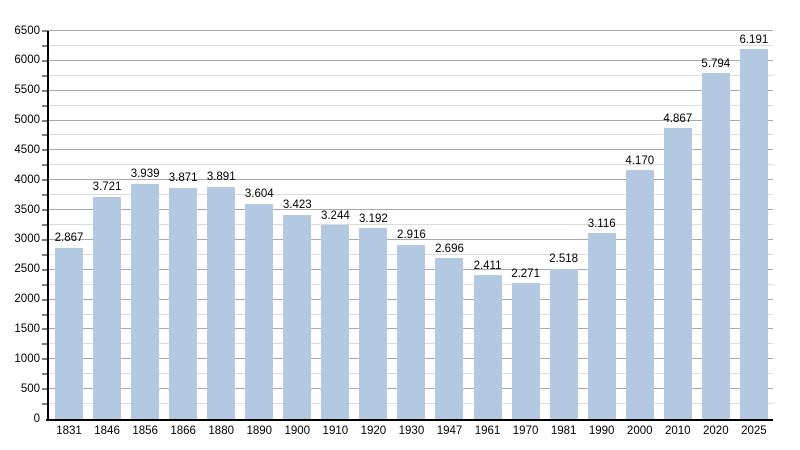 This screenshot has height=450, width=800. I want to click on bar-value-label: 2.411, so click(487, 265).